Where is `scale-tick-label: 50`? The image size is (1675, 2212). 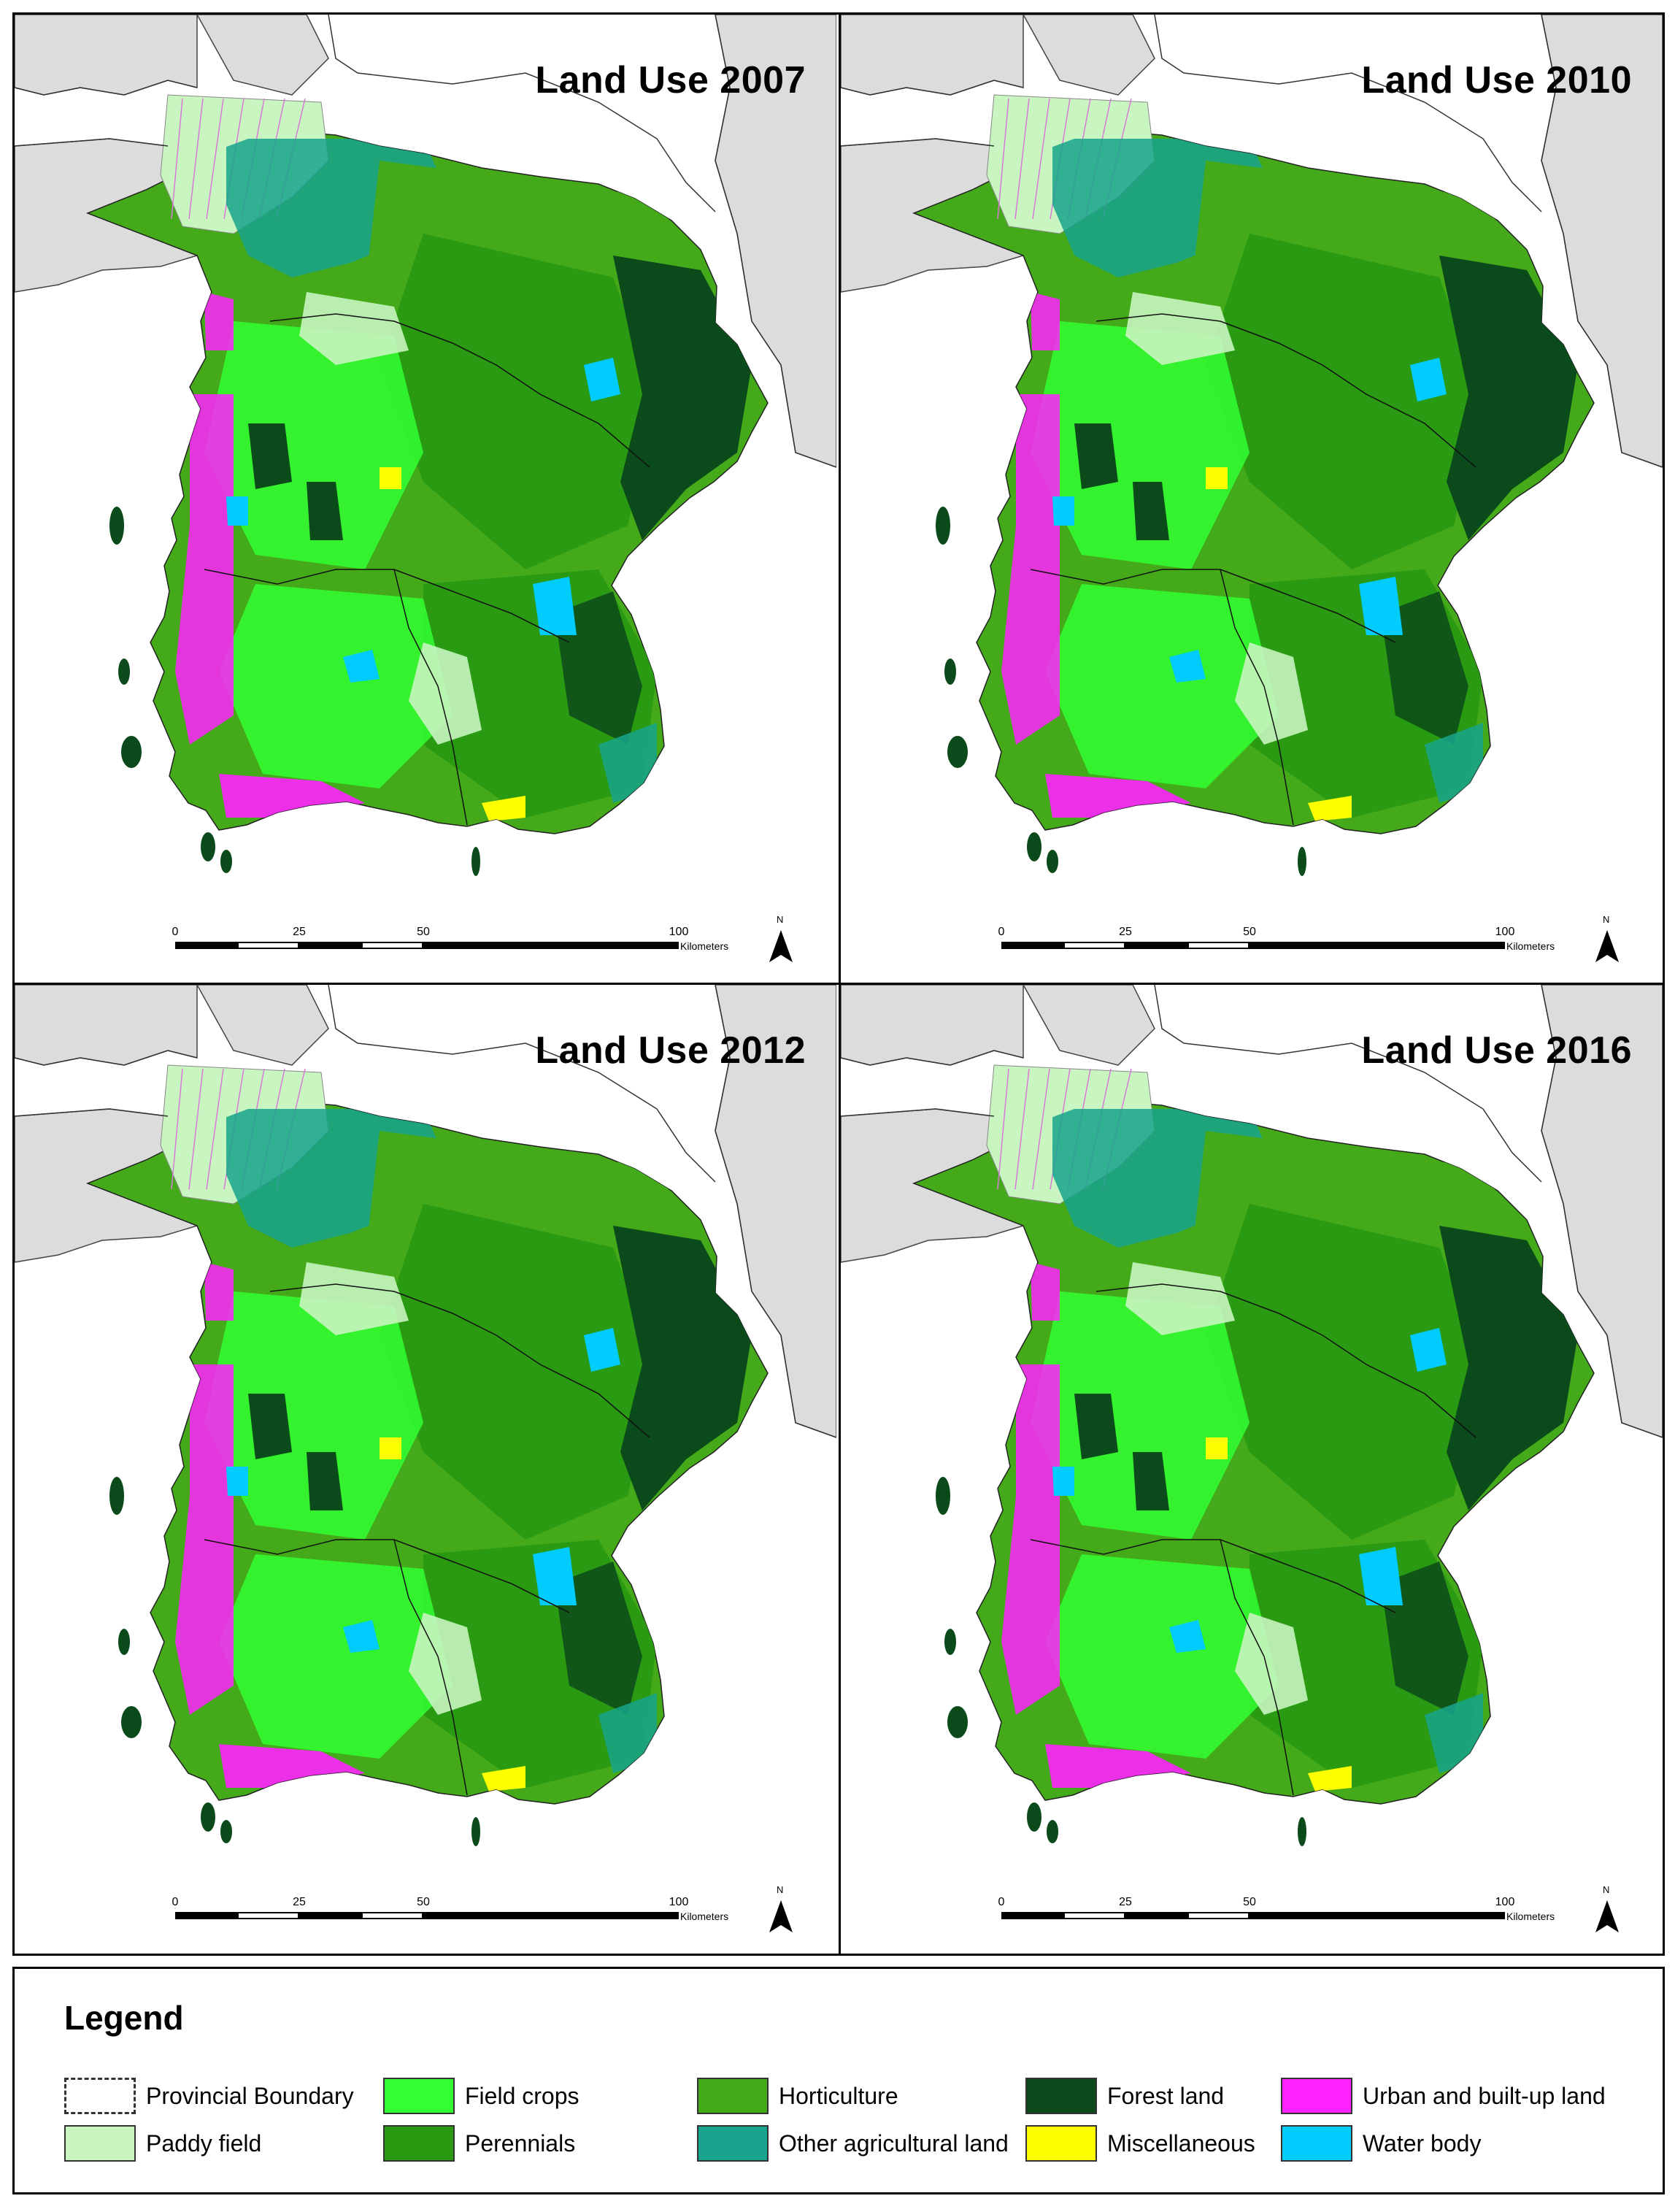 scale-tick-label: 50 is located at coordinates (1249, 932).